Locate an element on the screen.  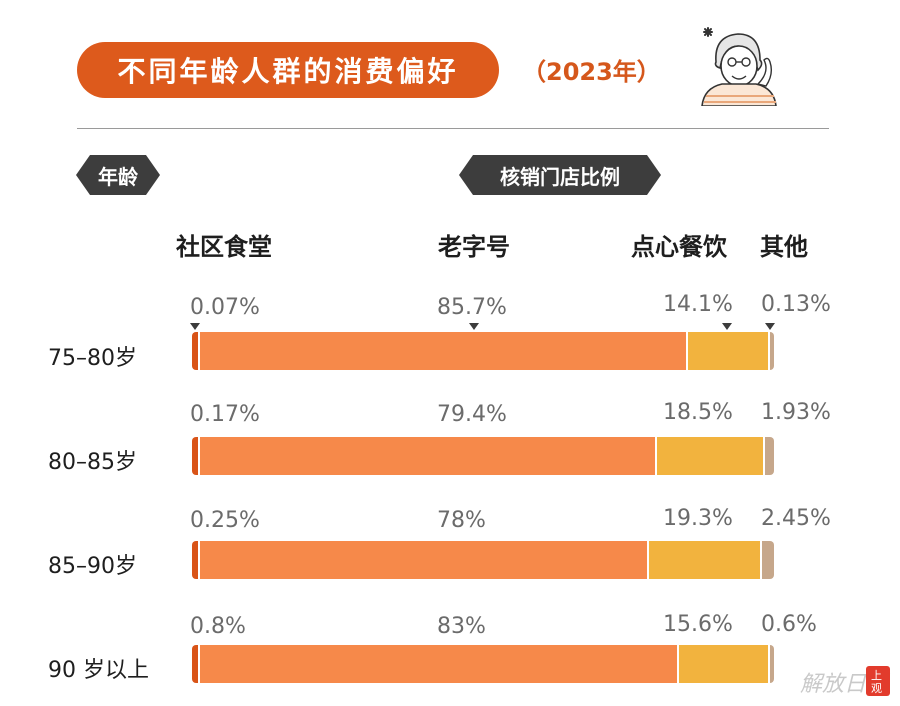
legend-community-canteen: 社区食堂 is located at coordinates (224, 247).